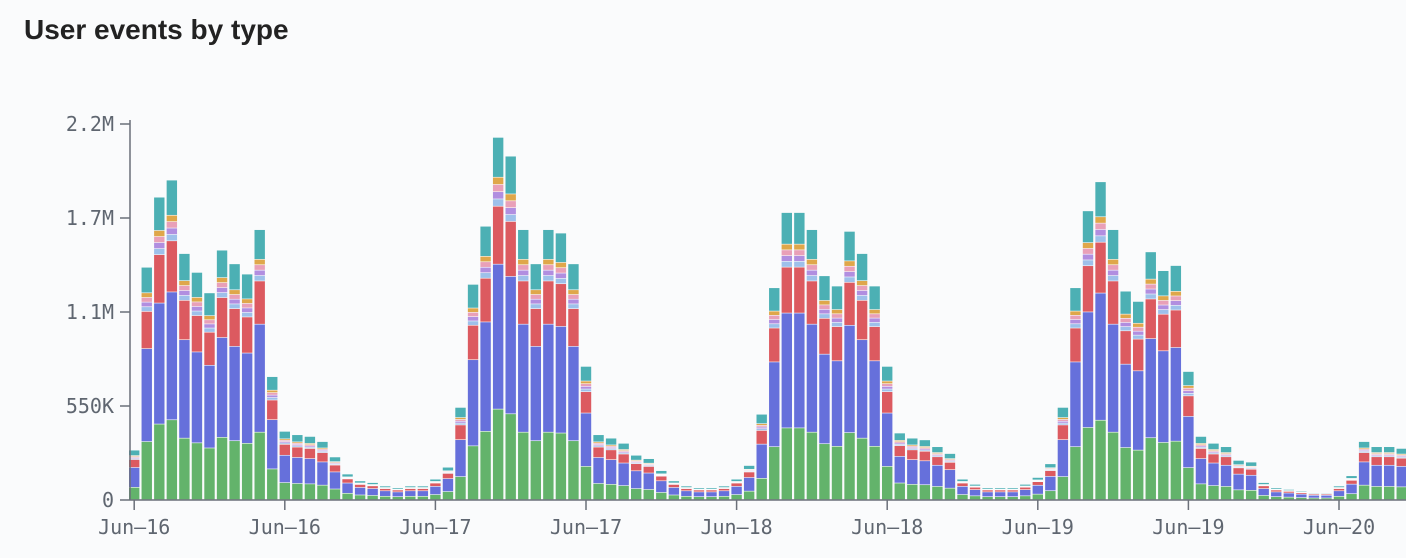  I want to click on x-tick-label: Jun–19, so click(1038, 527).